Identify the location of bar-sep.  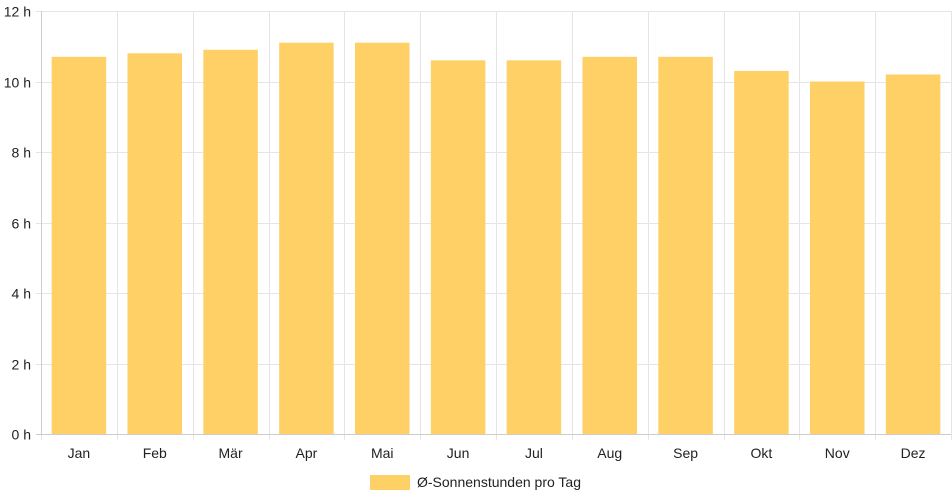
(685, 245).